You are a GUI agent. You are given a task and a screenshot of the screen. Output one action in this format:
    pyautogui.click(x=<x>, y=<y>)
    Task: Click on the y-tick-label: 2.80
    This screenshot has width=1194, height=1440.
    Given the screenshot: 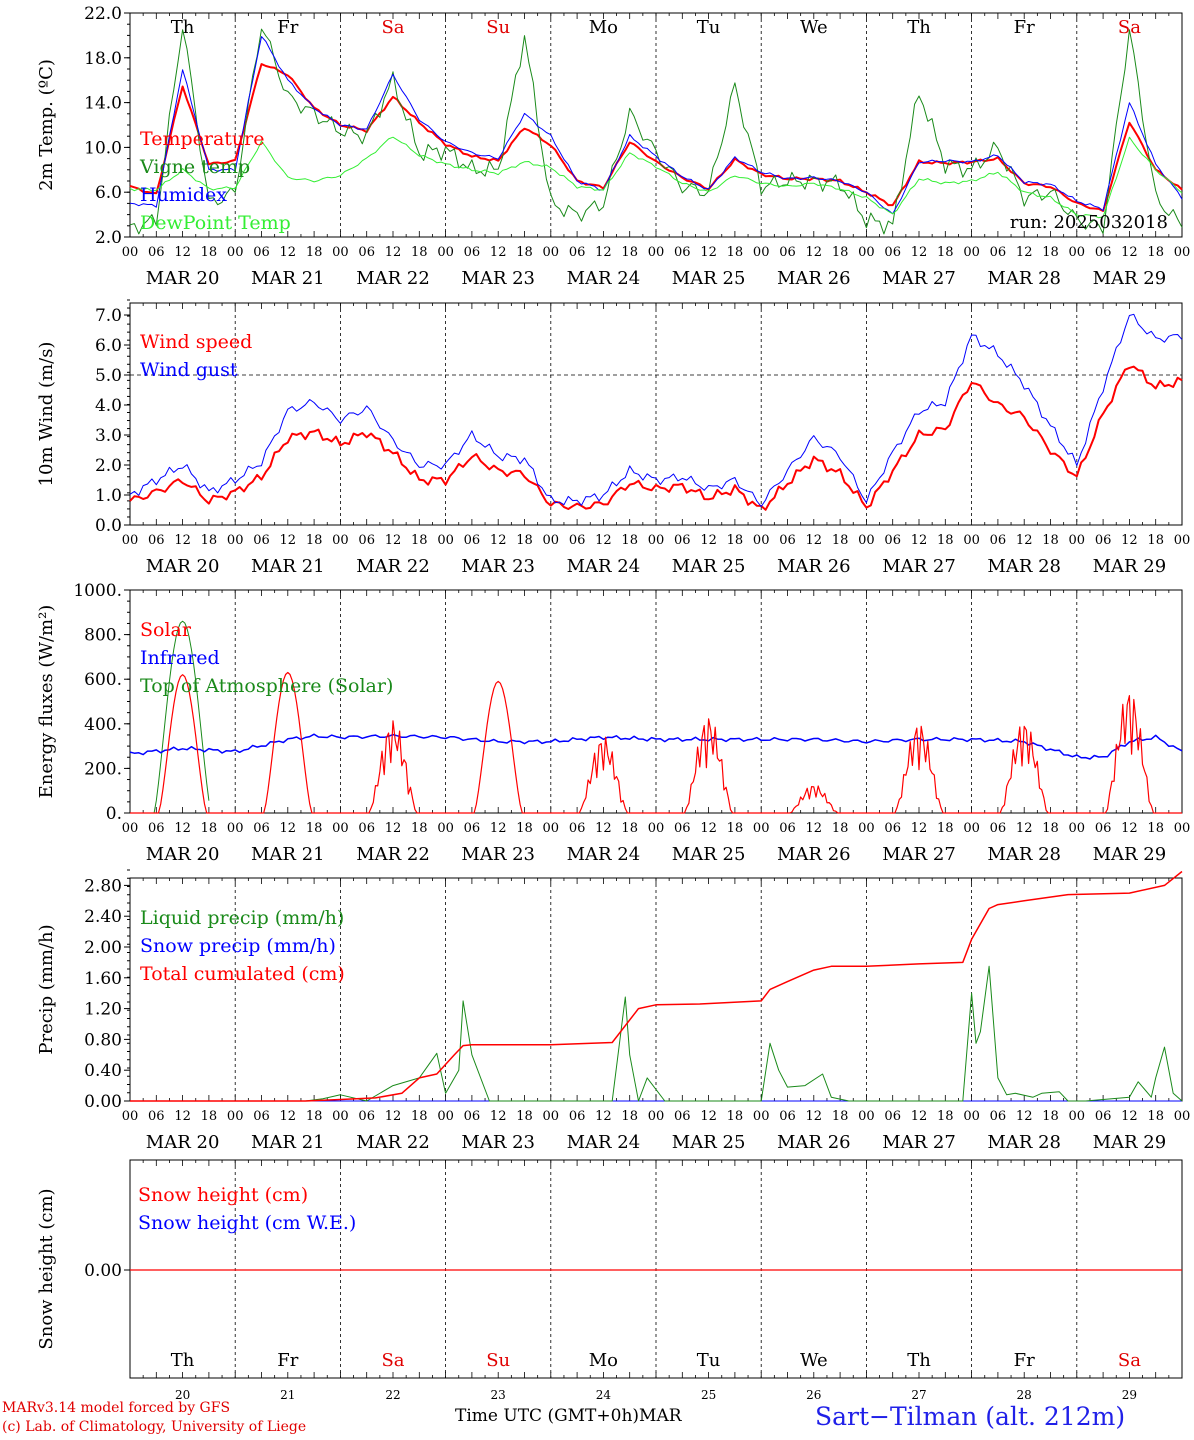 What is the action you would take?
    pyautogui.click(x=103, y=886)
    